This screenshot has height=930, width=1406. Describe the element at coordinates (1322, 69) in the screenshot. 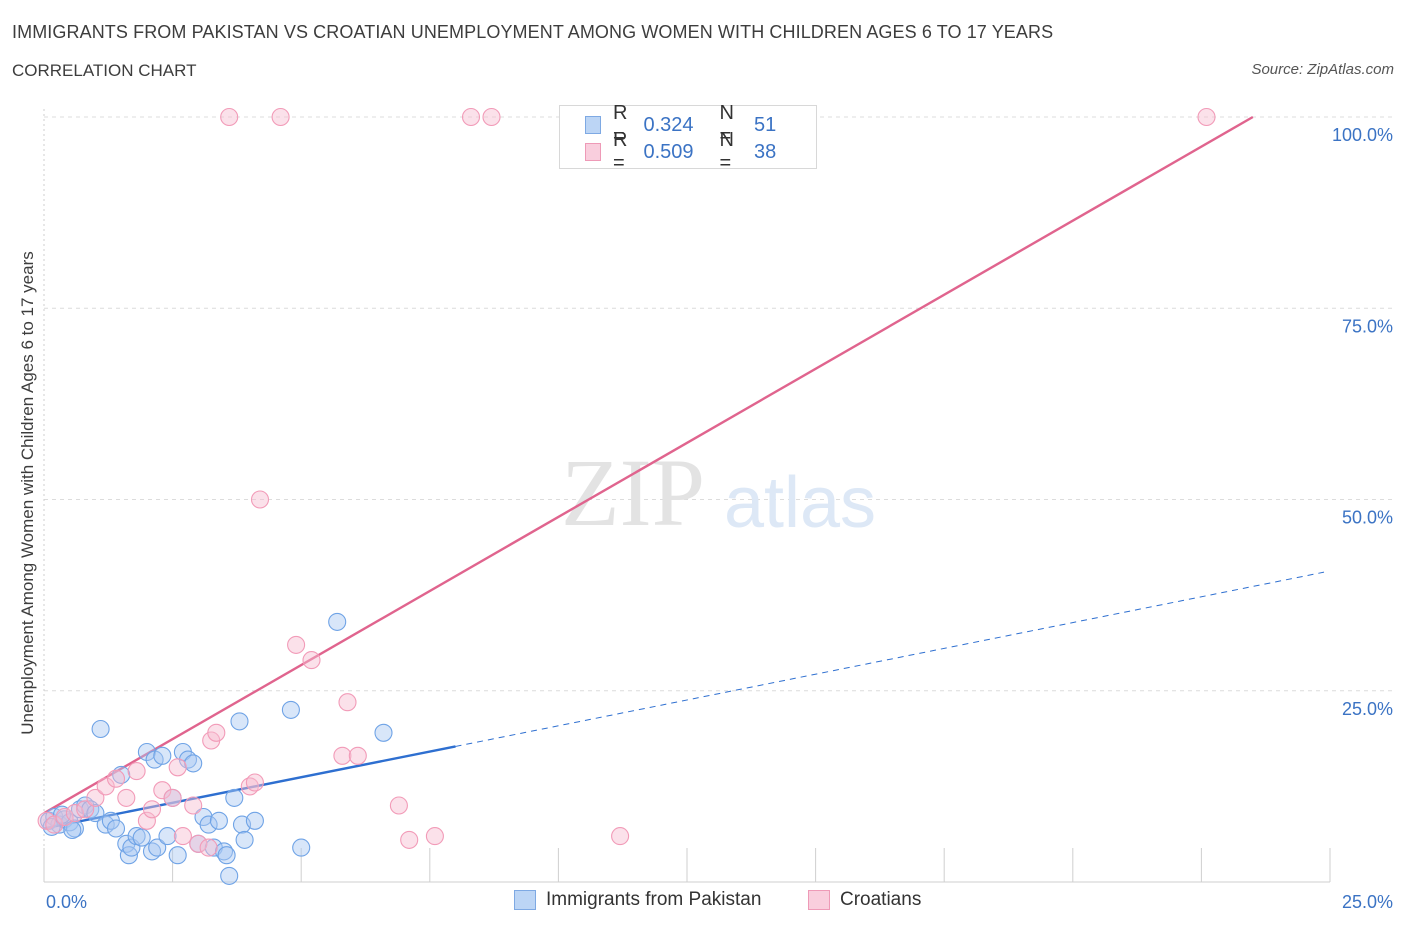

I see `source-credit: Source: ZipAtlas.com` at that location.